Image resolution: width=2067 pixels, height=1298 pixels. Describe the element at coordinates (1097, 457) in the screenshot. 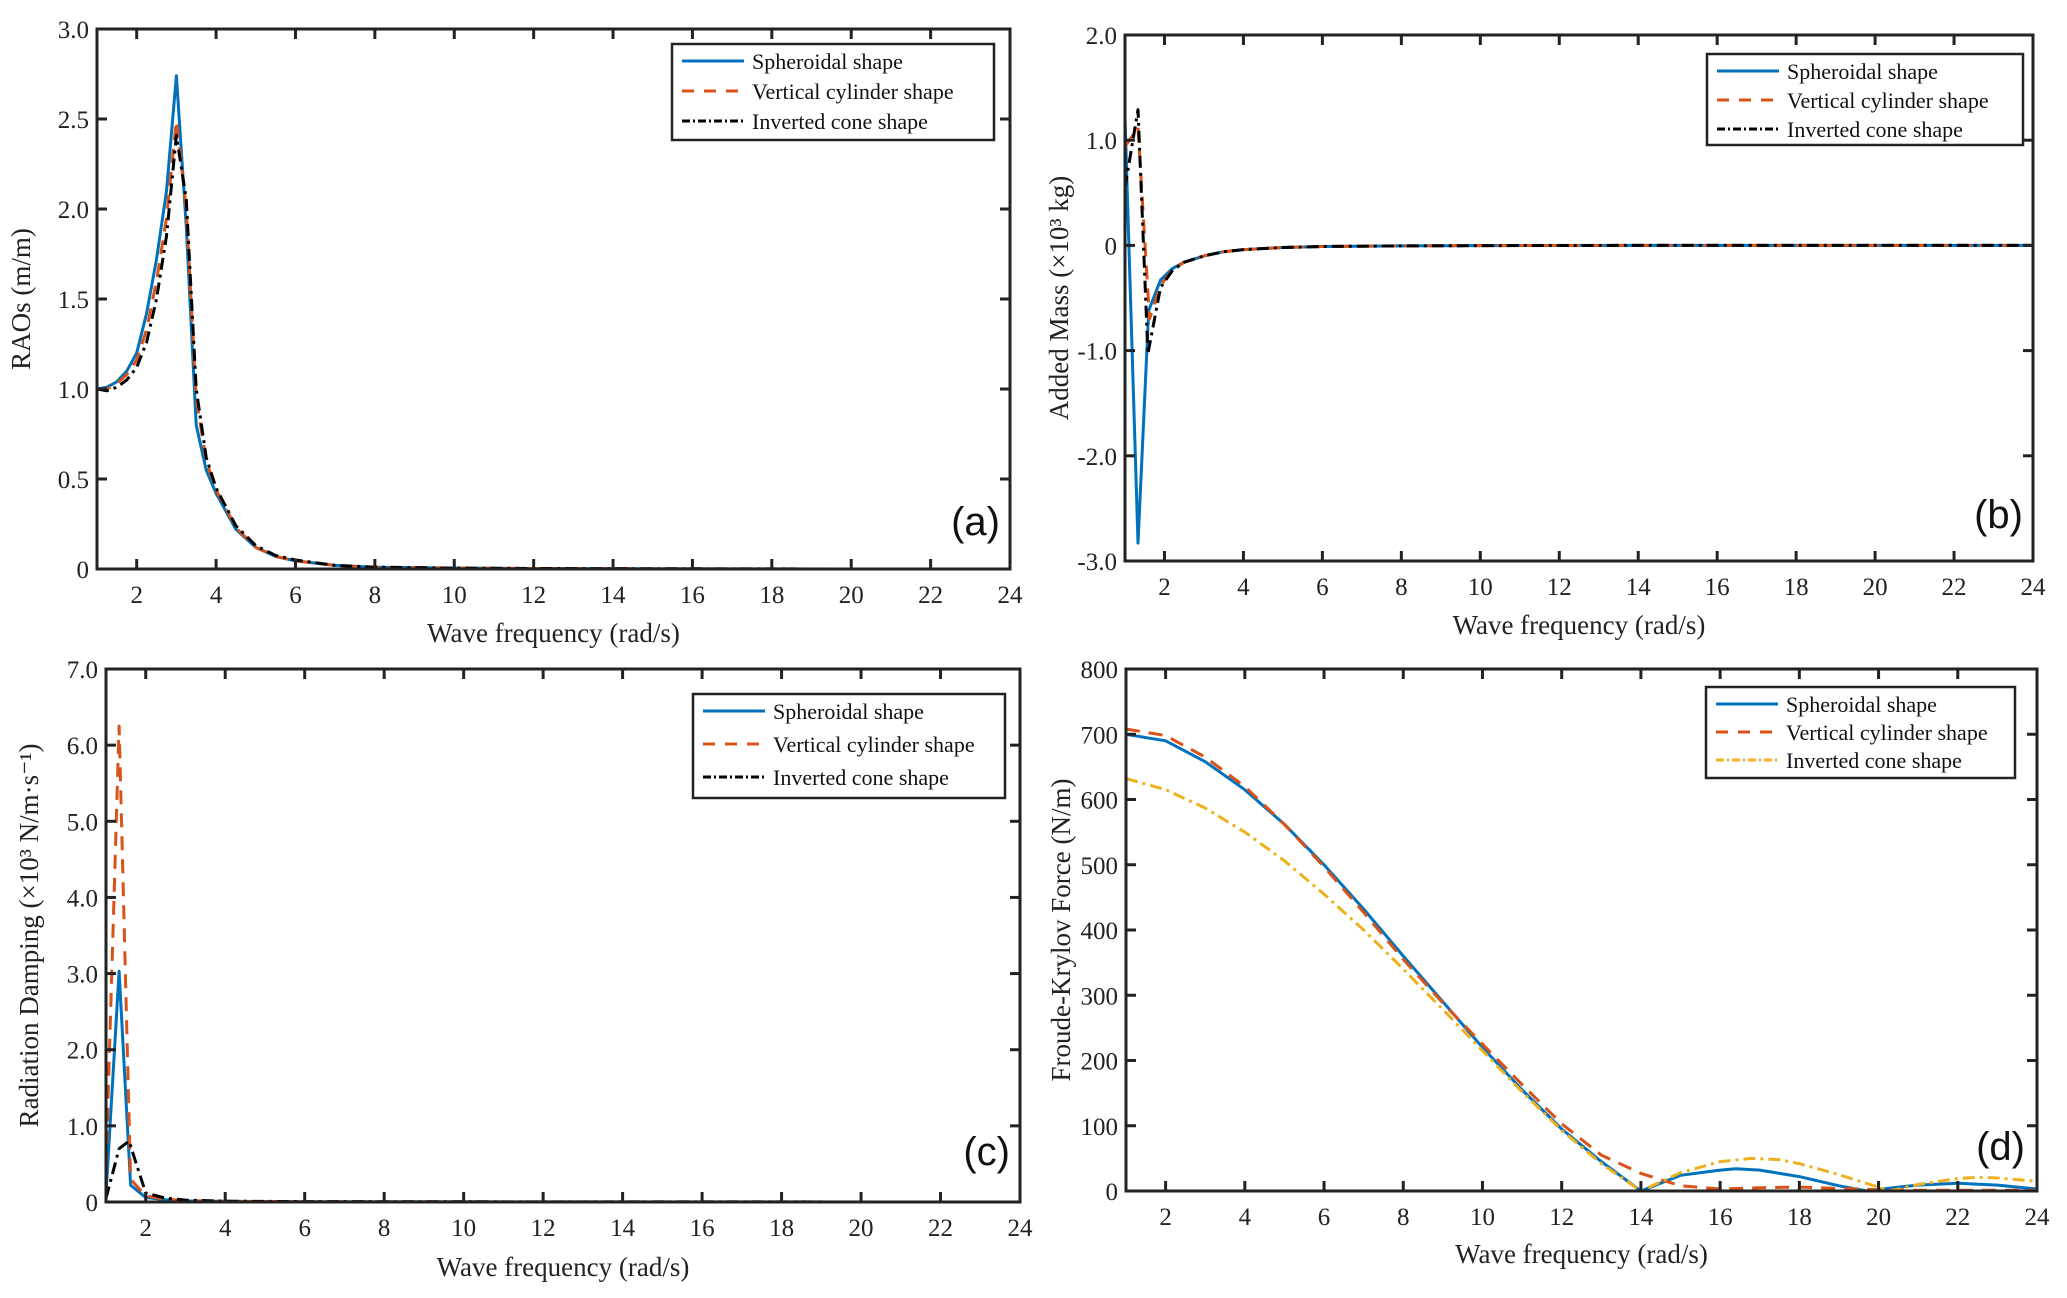

I see `y-tick-label: -2.0` at that location.